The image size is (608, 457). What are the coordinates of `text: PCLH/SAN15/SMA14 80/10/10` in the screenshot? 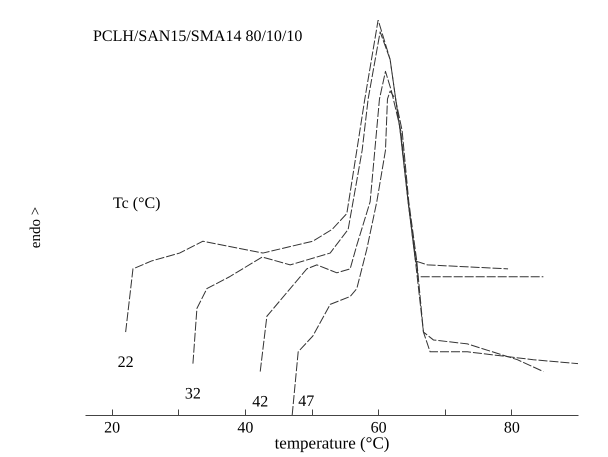 It's located at (197, 36).